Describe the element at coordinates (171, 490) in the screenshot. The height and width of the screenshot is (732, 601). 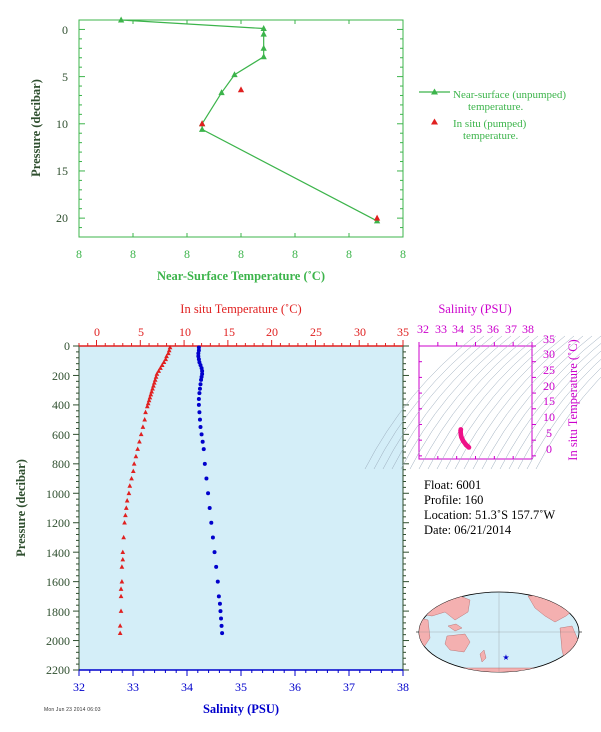
I see `profile-data-marks` at that location.